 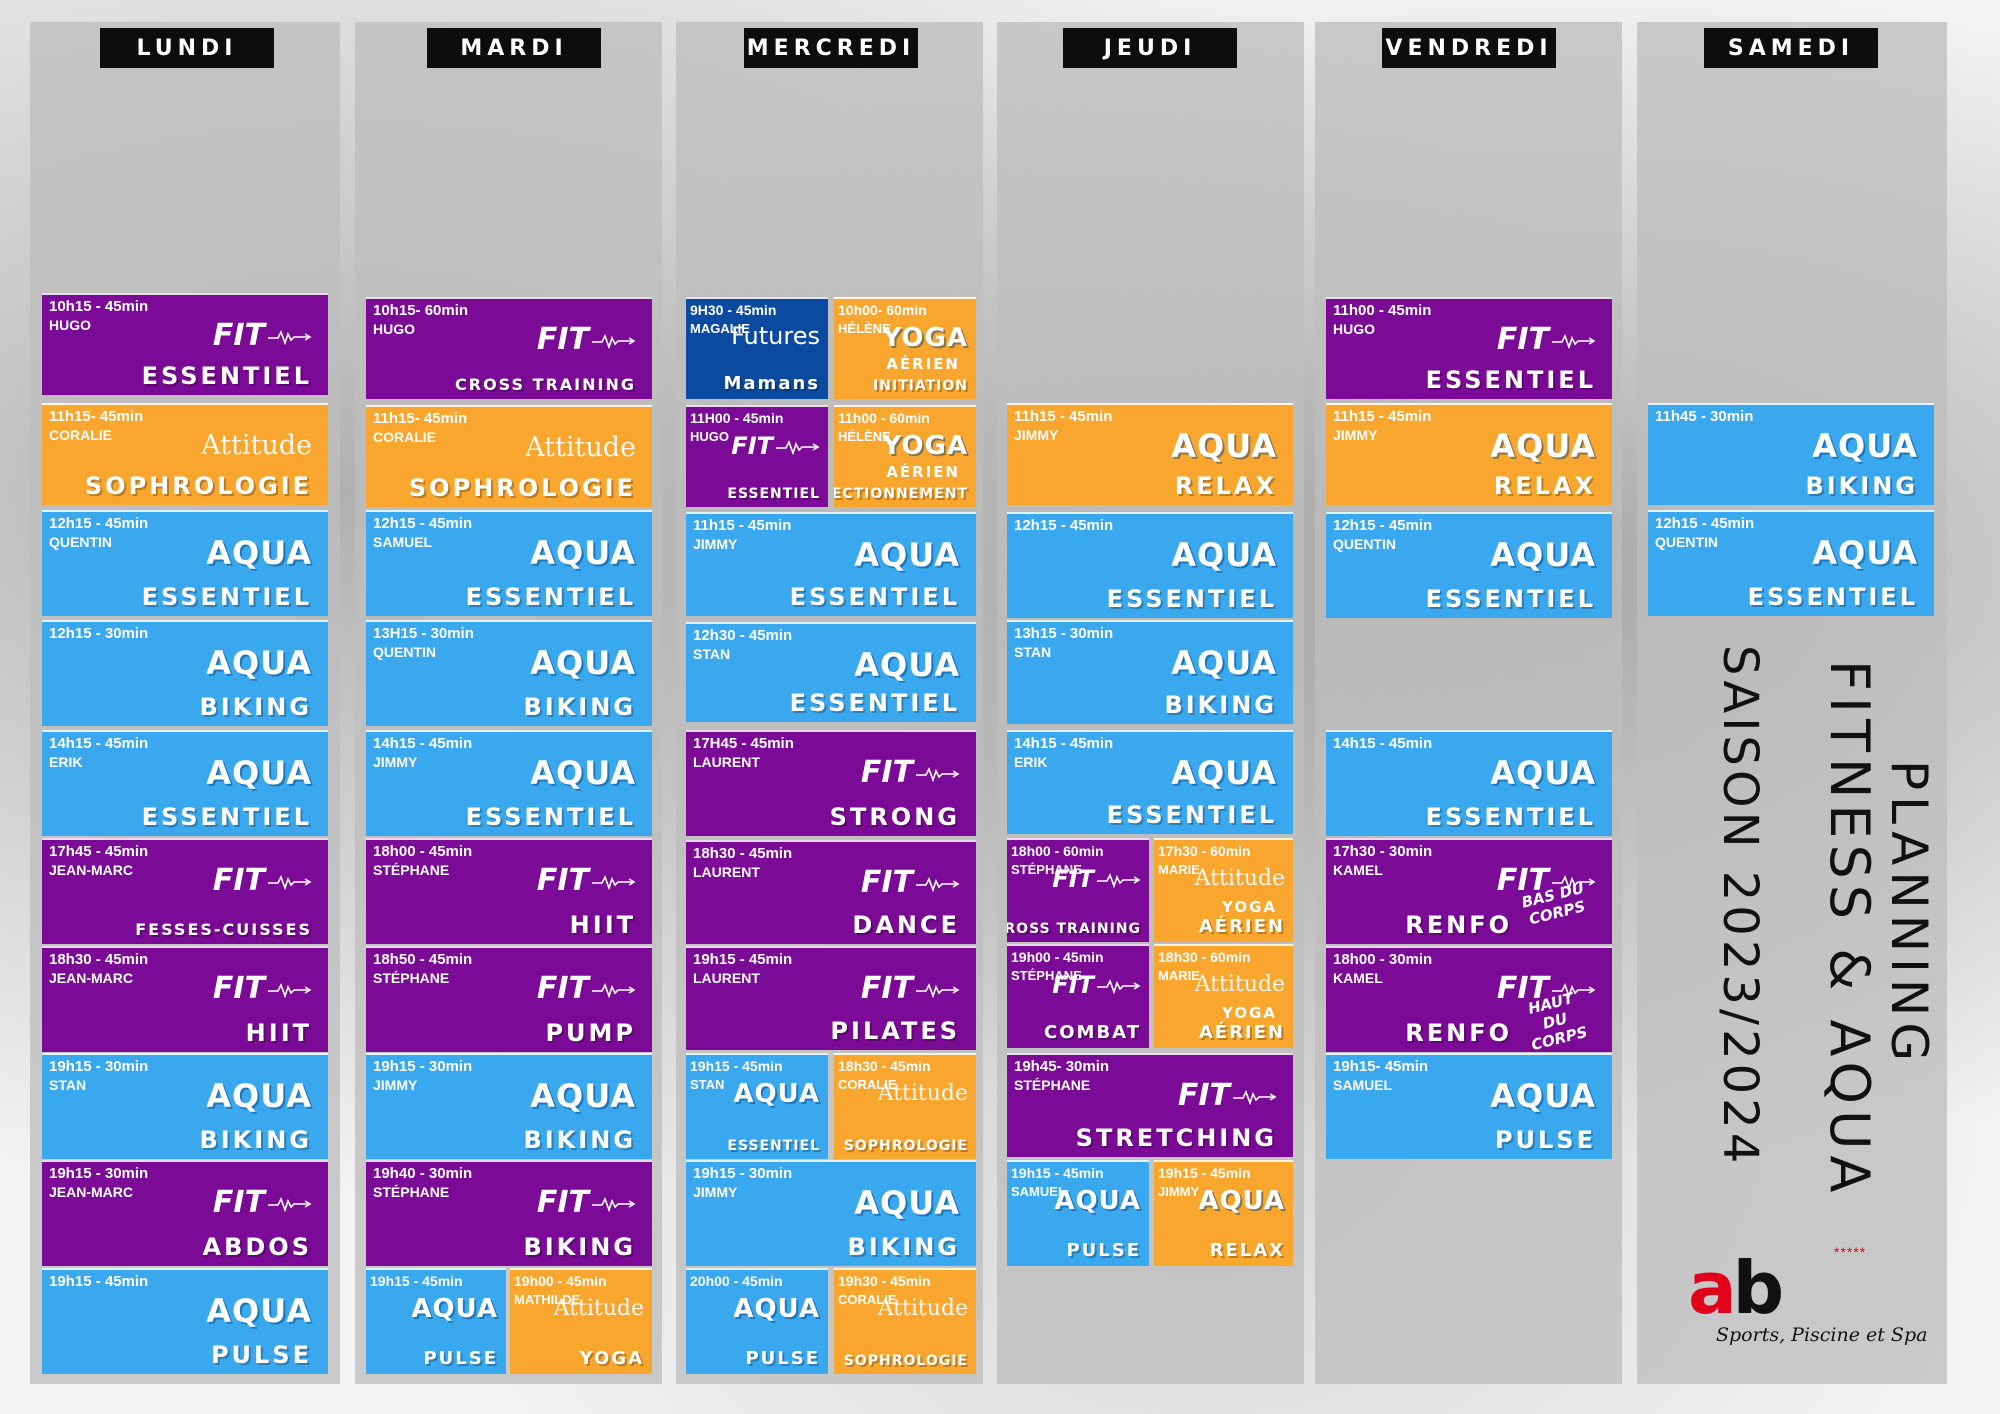 What do you see at coordinates (522, 488) in the screenshot?
I see `class-name: SOPHROLOGIE` at bounding box center [522, 488].